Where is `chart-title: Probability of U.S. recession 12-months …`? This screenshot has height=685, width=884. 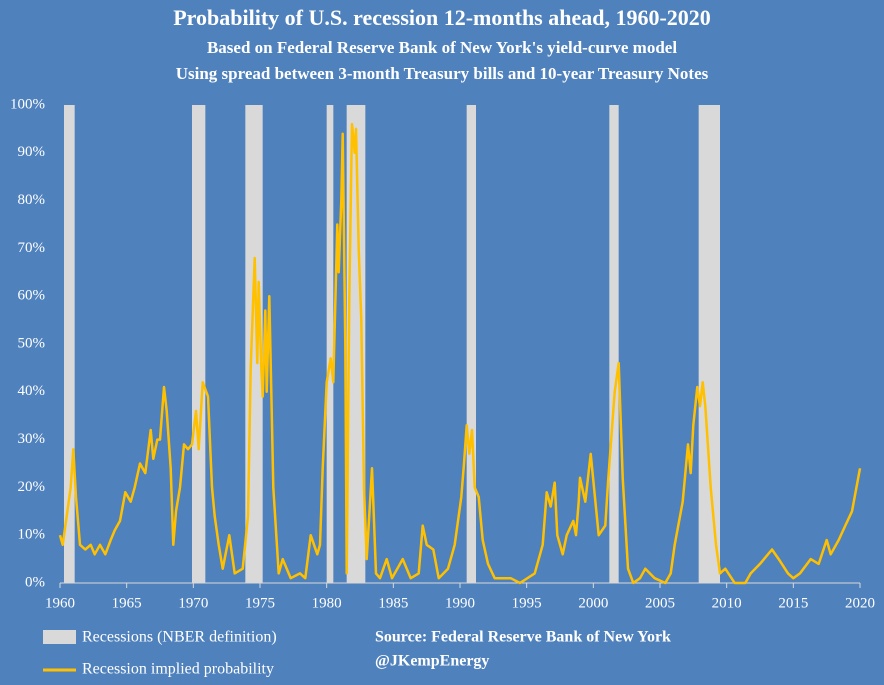
chart-title: Probability of U.S. recession 12-months … is located at coordinates (442, 17).